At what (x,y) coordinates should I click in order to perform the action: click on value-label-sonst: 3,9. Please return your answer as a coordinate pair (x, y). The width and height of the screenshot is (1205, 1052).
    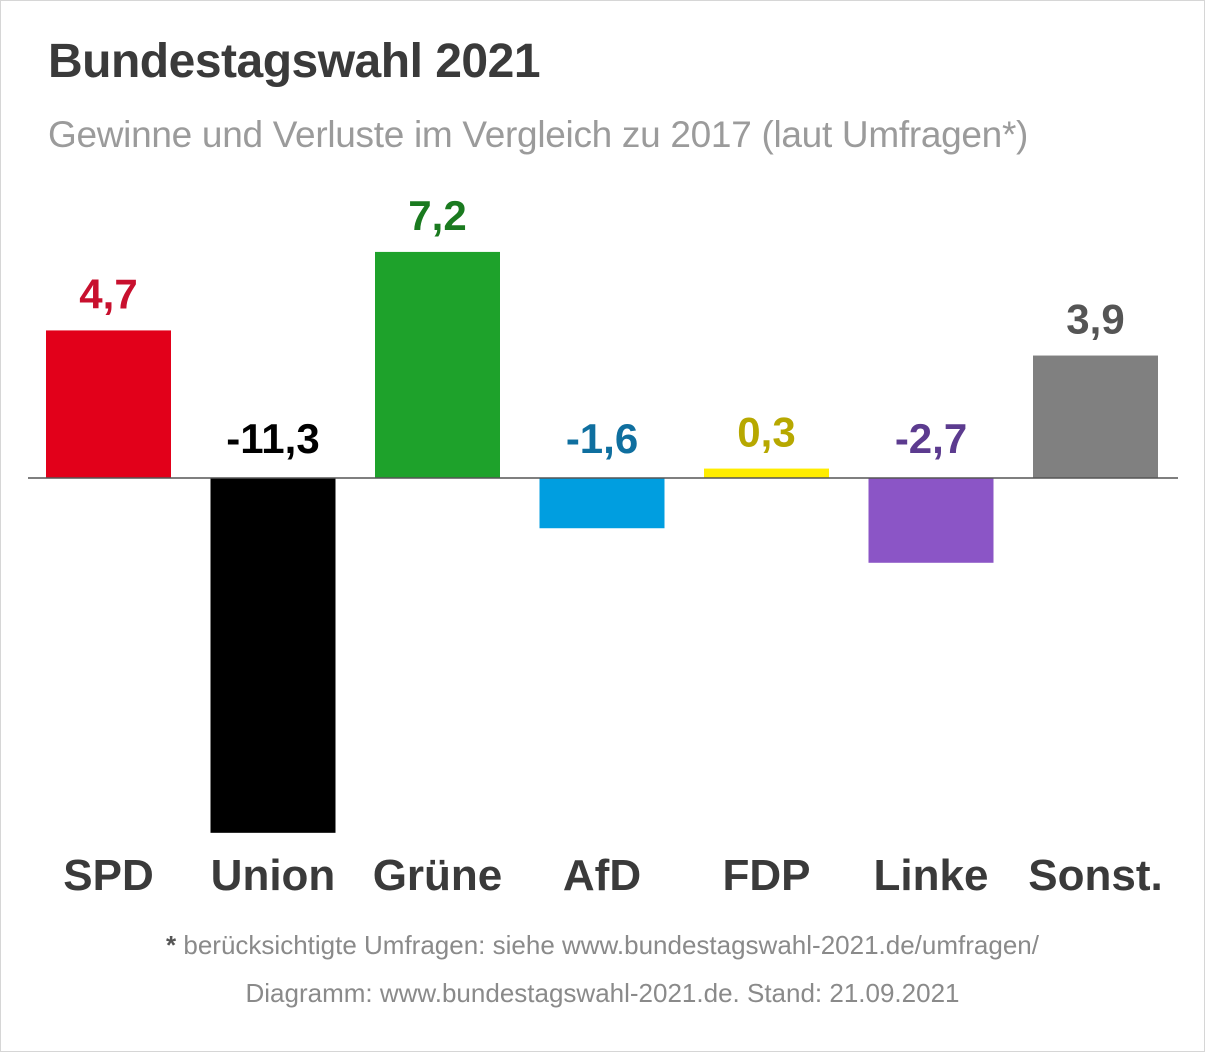
    Looking at the image, I should click on (1095, 319).